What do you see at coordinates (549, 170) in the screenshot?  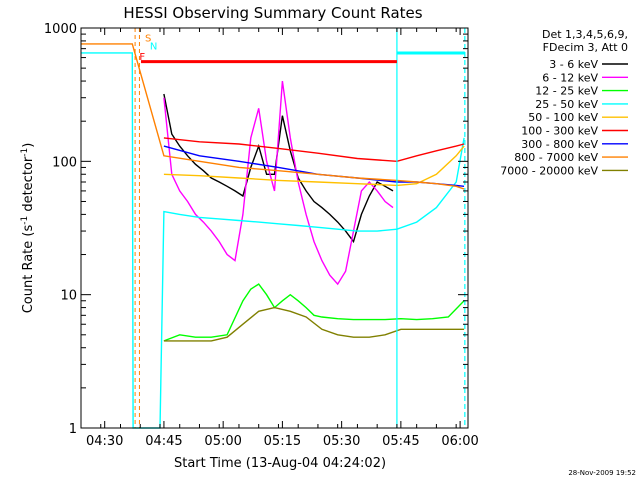 I see `legend-label-8: 7000 - 20000 keV` at bounding box center [549, 170].